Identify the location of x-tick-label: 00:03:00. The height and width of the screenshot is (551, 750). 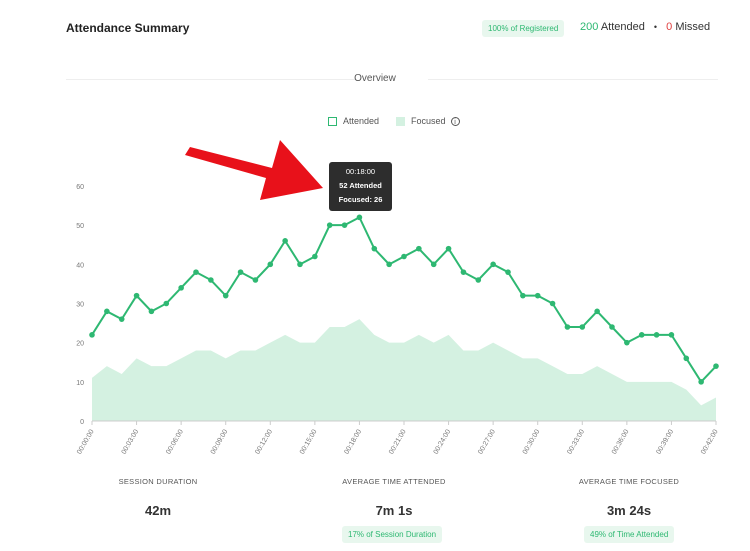
(131, 441).